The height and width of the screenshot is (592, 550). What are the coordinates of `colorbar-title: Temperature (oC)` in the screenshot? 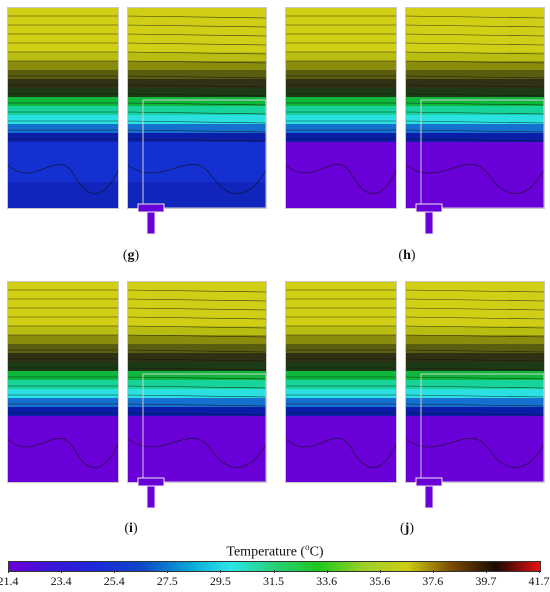 It's located at (275, 551).